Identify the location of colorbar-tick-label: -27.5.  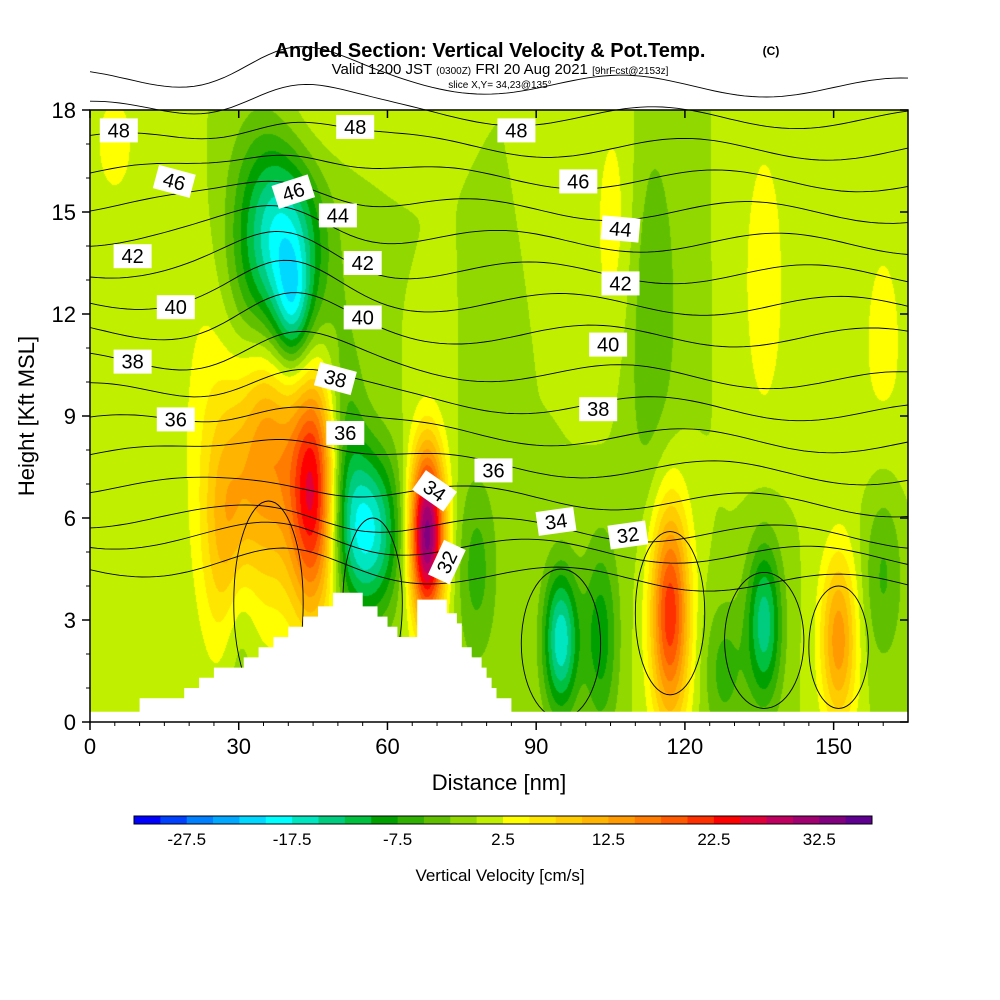
(186, 839).